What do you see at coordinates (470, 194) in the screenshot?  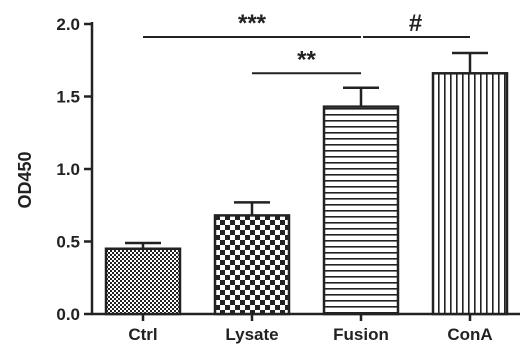 I see `bar-cona` at bounding box center [470, 194].